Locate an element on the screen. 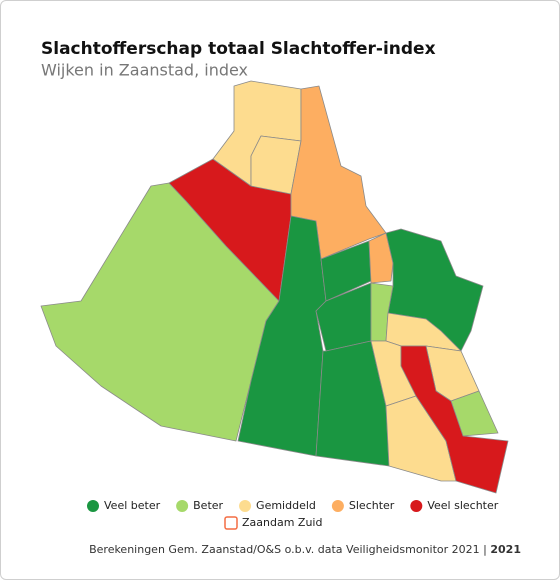 Image resolution: width=560 pixels, height=580 pixels. highlight-region is located at coordinates (454, 419).